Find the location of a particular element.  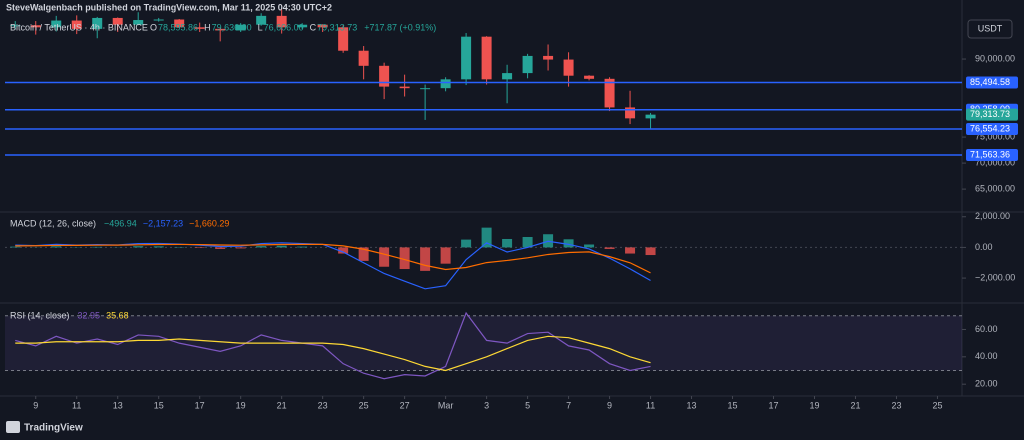

level-label: 71,563.36 is located at coordinates (990, 154).